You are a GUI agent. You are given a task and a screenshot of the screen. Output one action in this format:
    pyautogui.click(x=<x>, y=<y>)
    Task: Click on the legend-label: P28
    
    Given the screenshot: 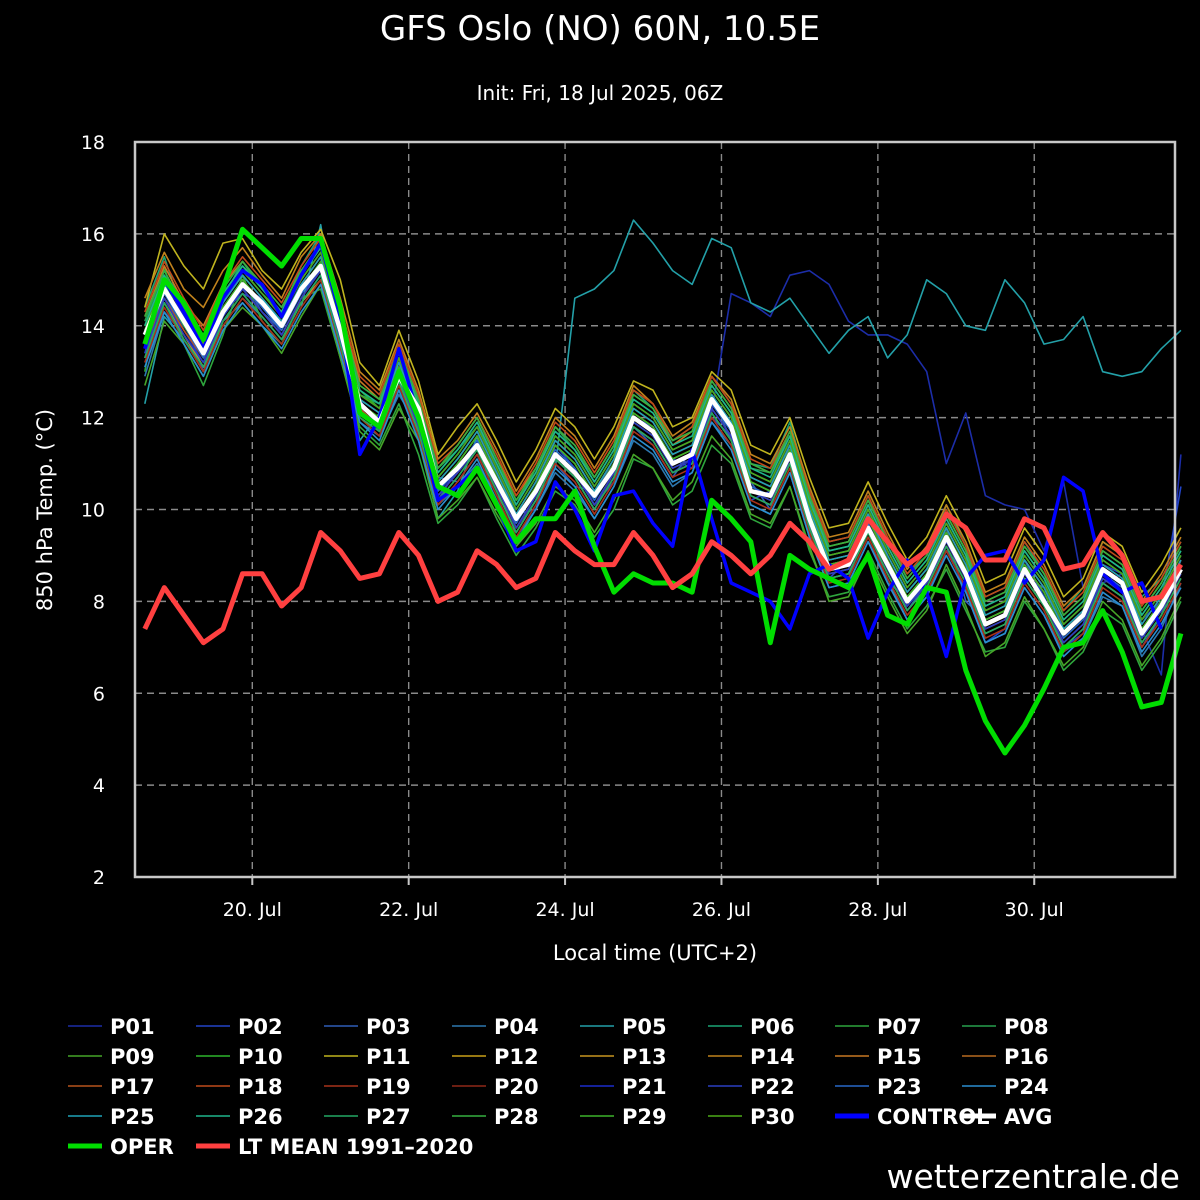 What is the action you would take?
    pyautogui.click(x=516, y=1117)
    